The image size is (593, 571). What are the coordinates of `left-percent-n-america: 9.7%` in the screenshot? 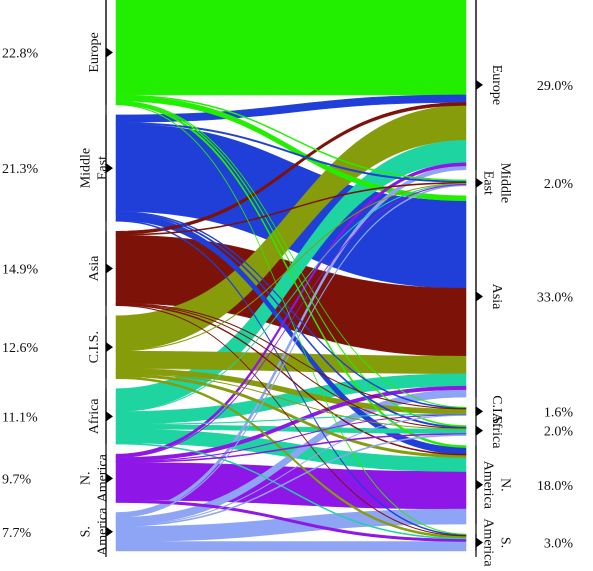 It's located at (17, 479).